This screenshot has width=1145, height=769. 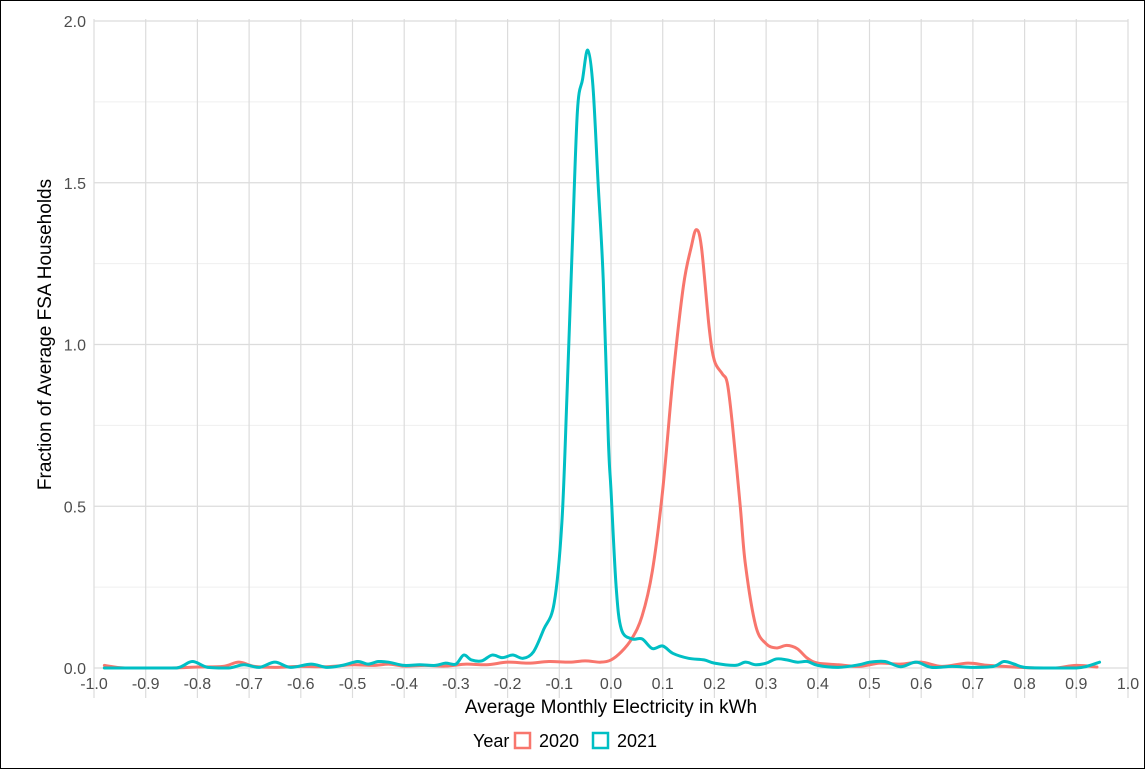 What do you see at coordinates (508, 684) in the screenshot?
I see `x-tick-label: -0.2` at bounding box center [508, 684].